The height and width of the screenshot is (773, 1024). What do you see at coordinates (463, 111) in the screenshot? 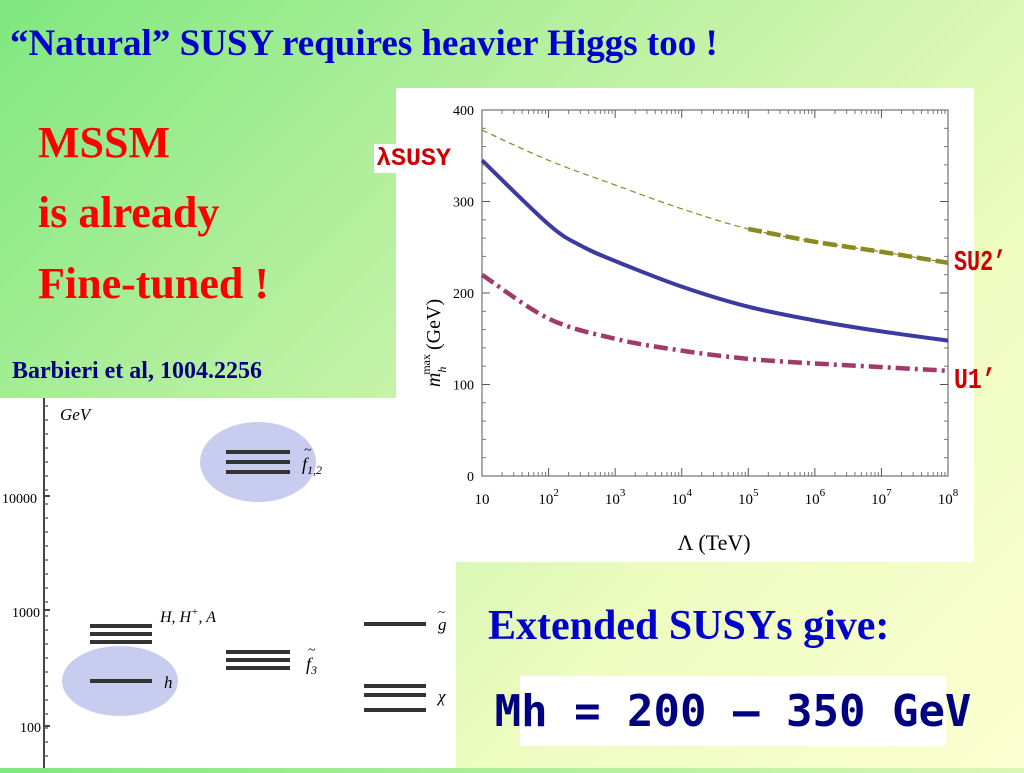
I see `y-tick-label-400: 400` at bounding box center [463, 111].